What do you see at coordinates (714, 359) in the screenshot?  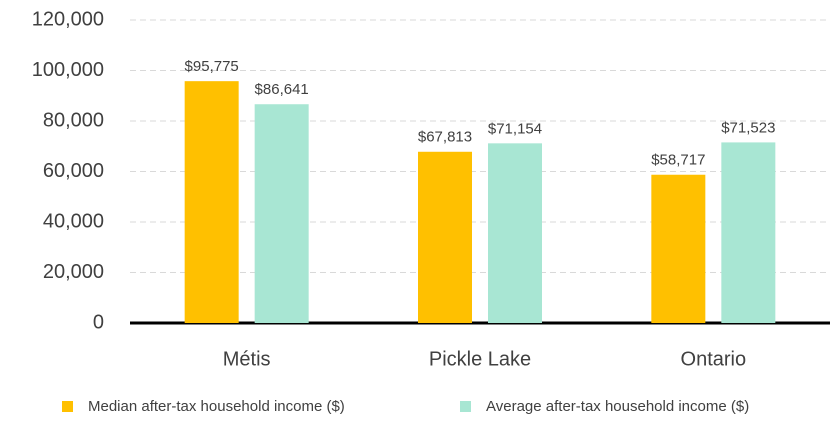 I see `x-tick-label: Ontario` at bounding box center [714, 359].